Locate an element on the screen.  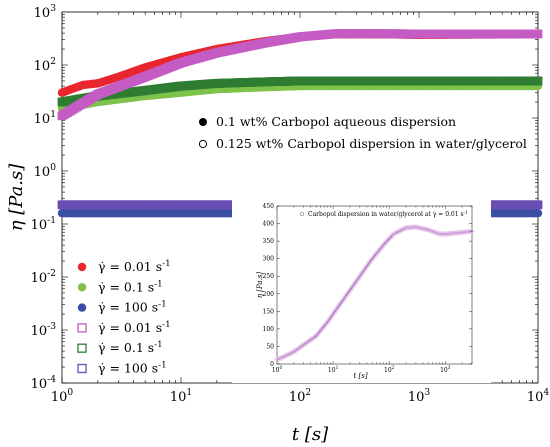
inset-y-tick-label: 0 is located at coordinates (272, 364).